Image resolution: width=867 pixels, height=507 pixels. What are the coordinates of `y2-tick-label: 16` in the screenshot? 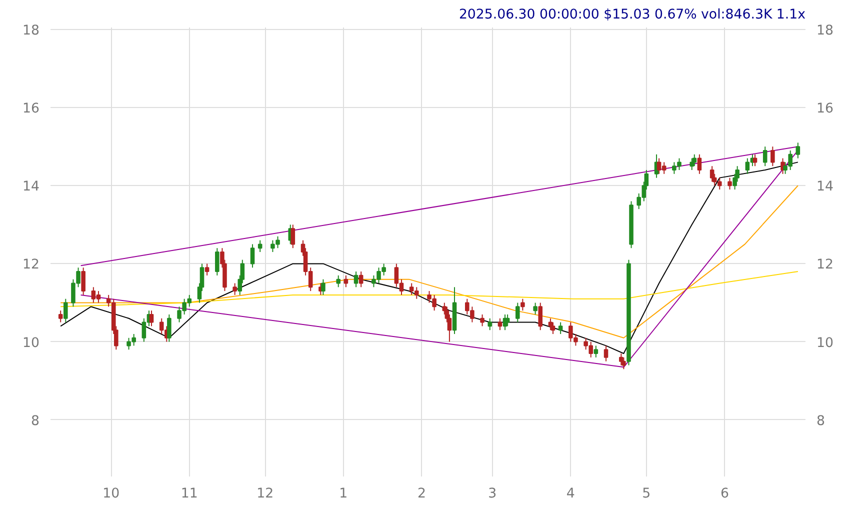 It's located at (825, 109).